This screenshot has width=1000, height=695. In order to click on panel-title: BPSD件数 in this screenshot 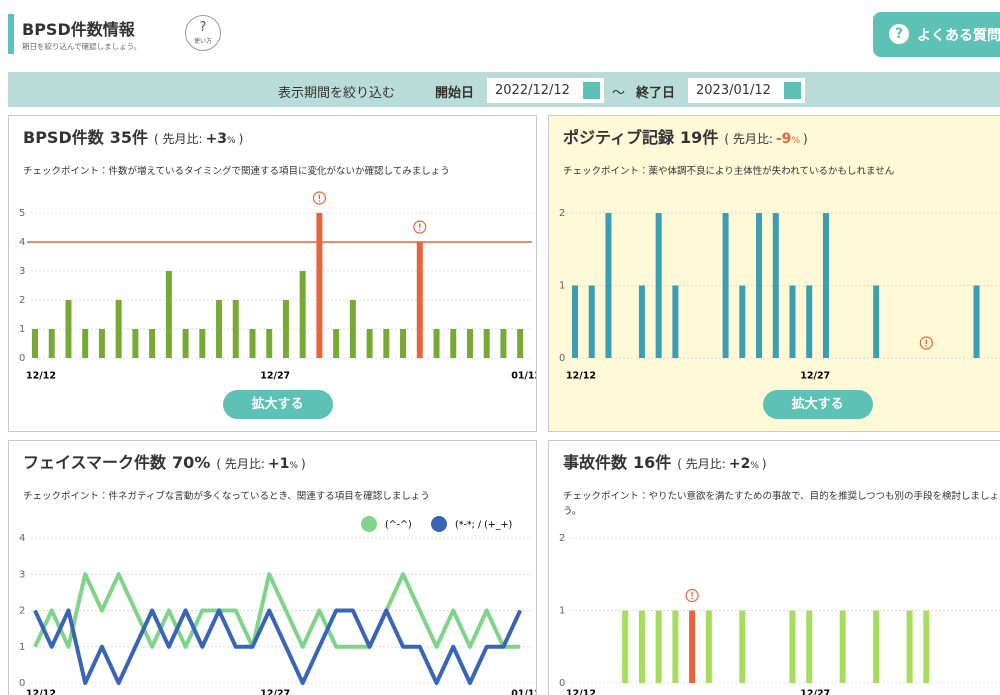, I will do `click(63, 137)`.